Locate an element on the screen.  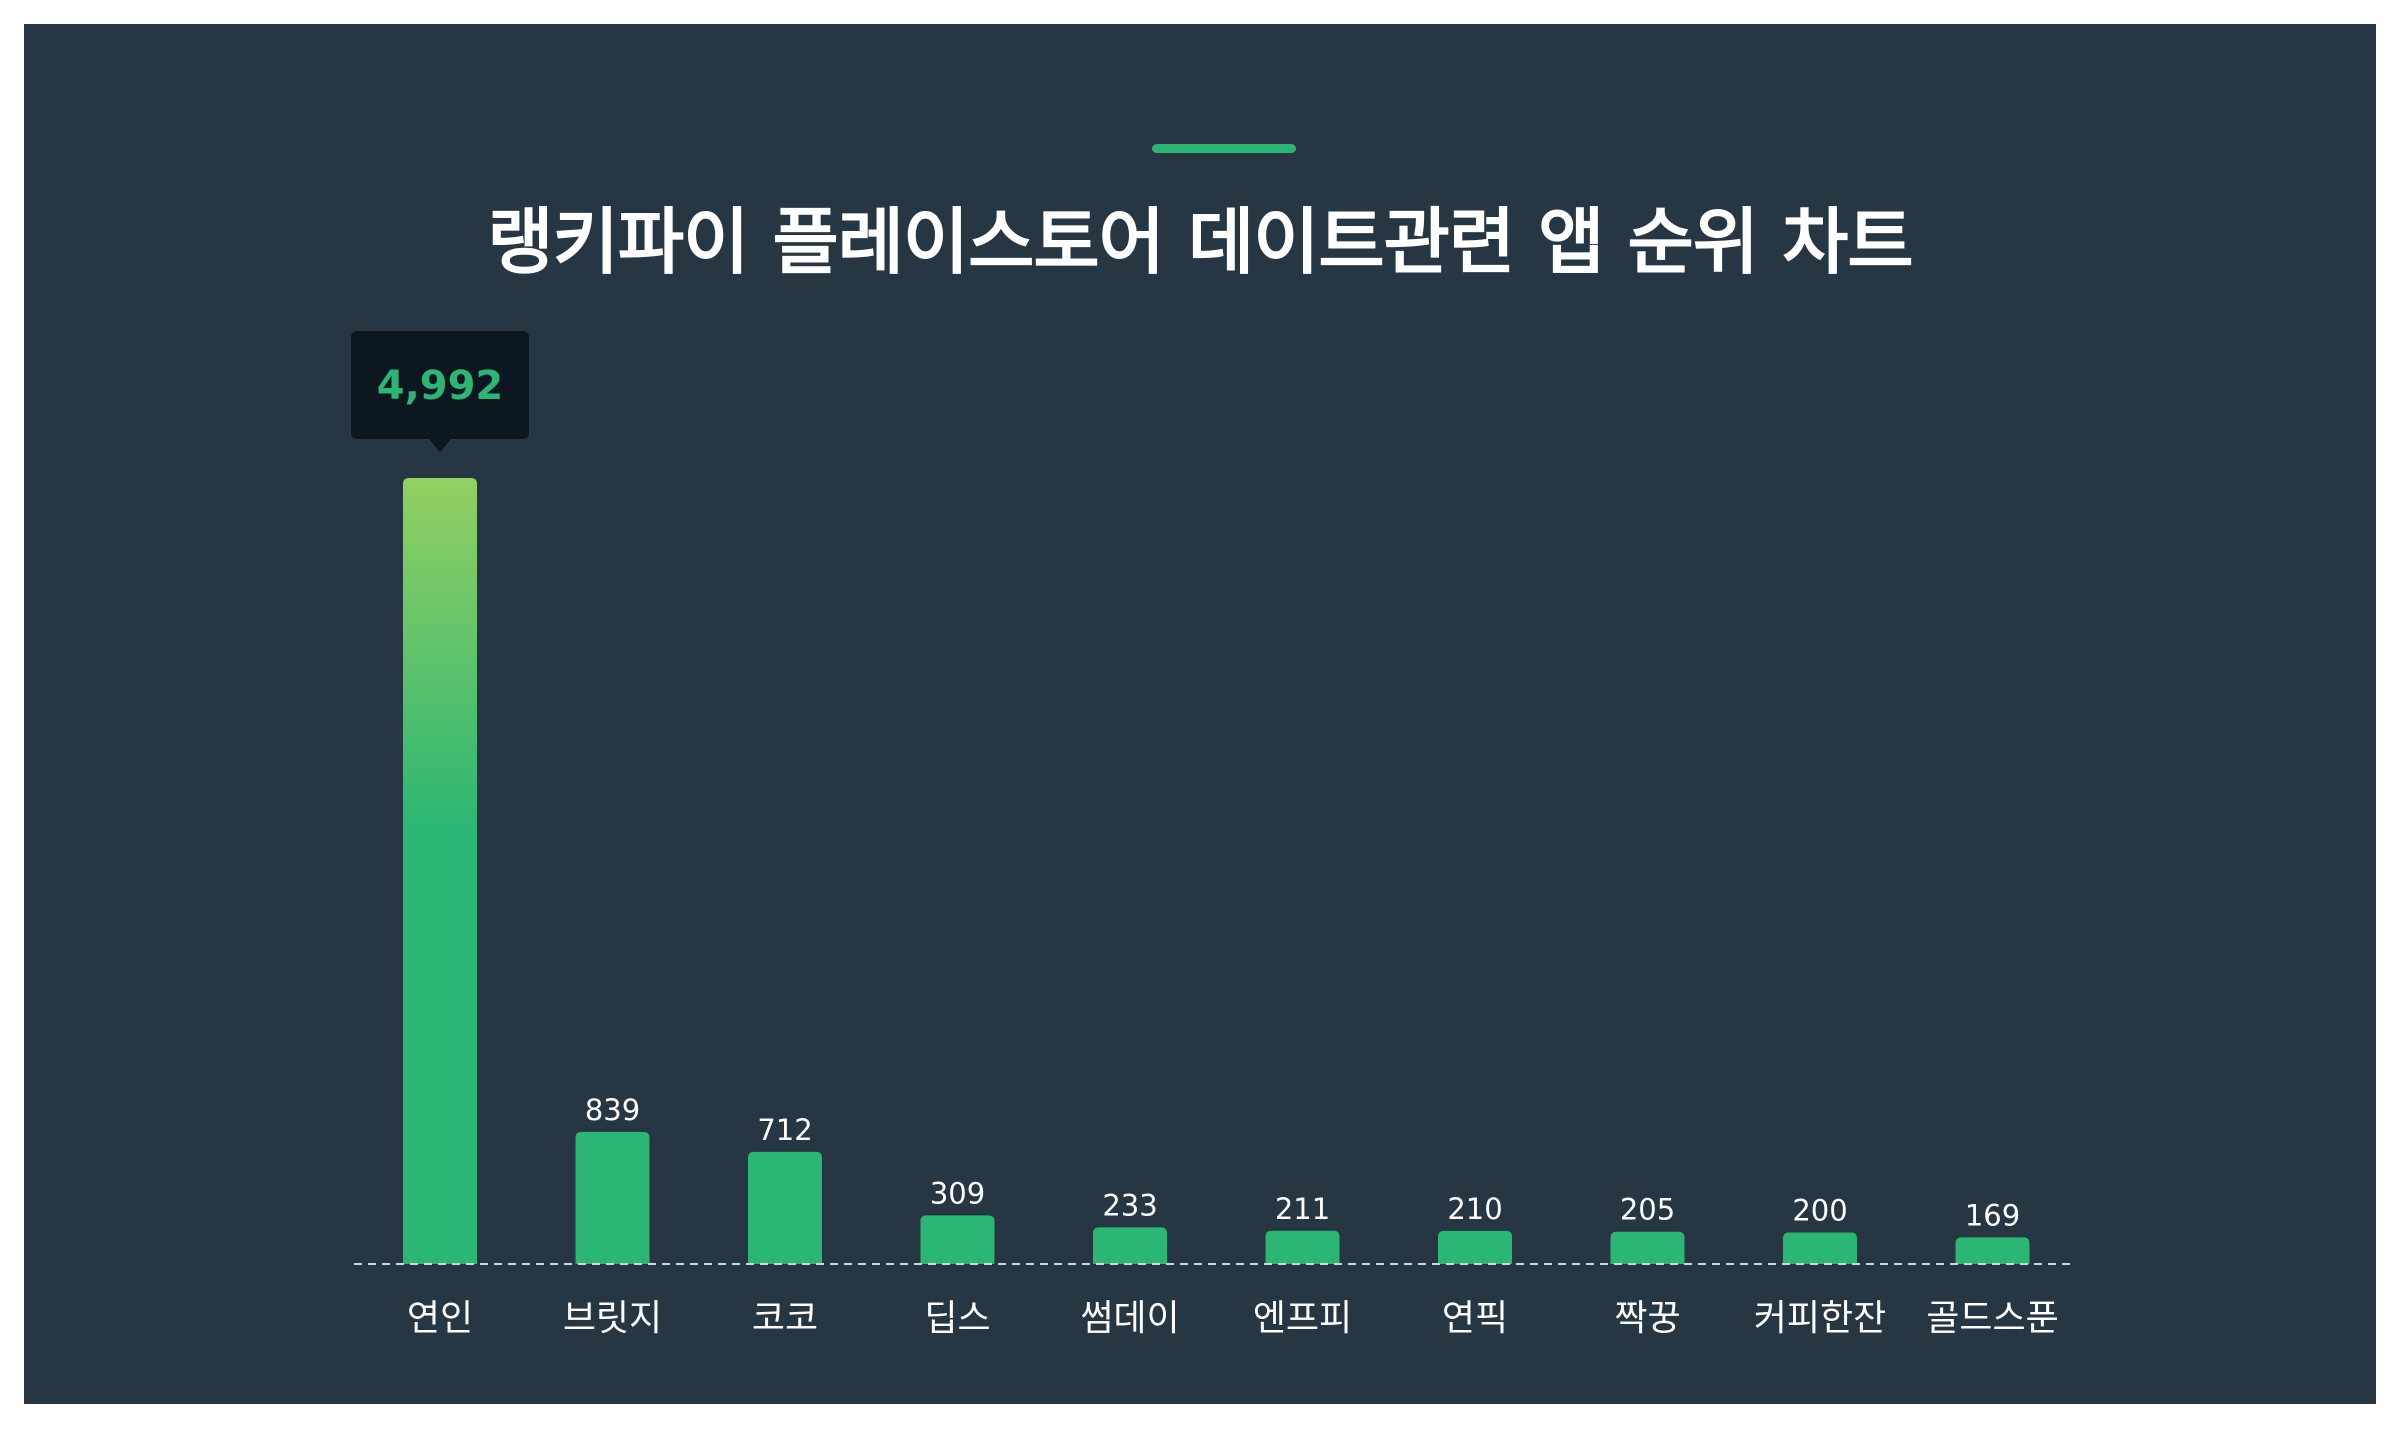
data-label: 712 is located at coordinates (784, 1130).